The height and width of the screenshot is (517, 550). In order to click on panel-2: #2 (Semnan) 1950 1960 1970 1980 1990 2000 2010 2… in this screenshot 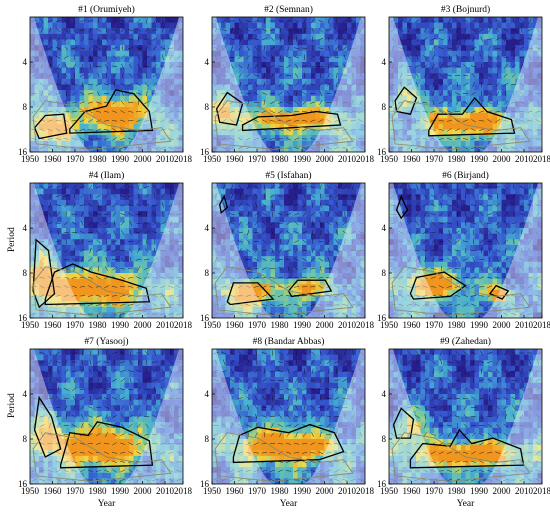, I will do `click(287, 84)`.